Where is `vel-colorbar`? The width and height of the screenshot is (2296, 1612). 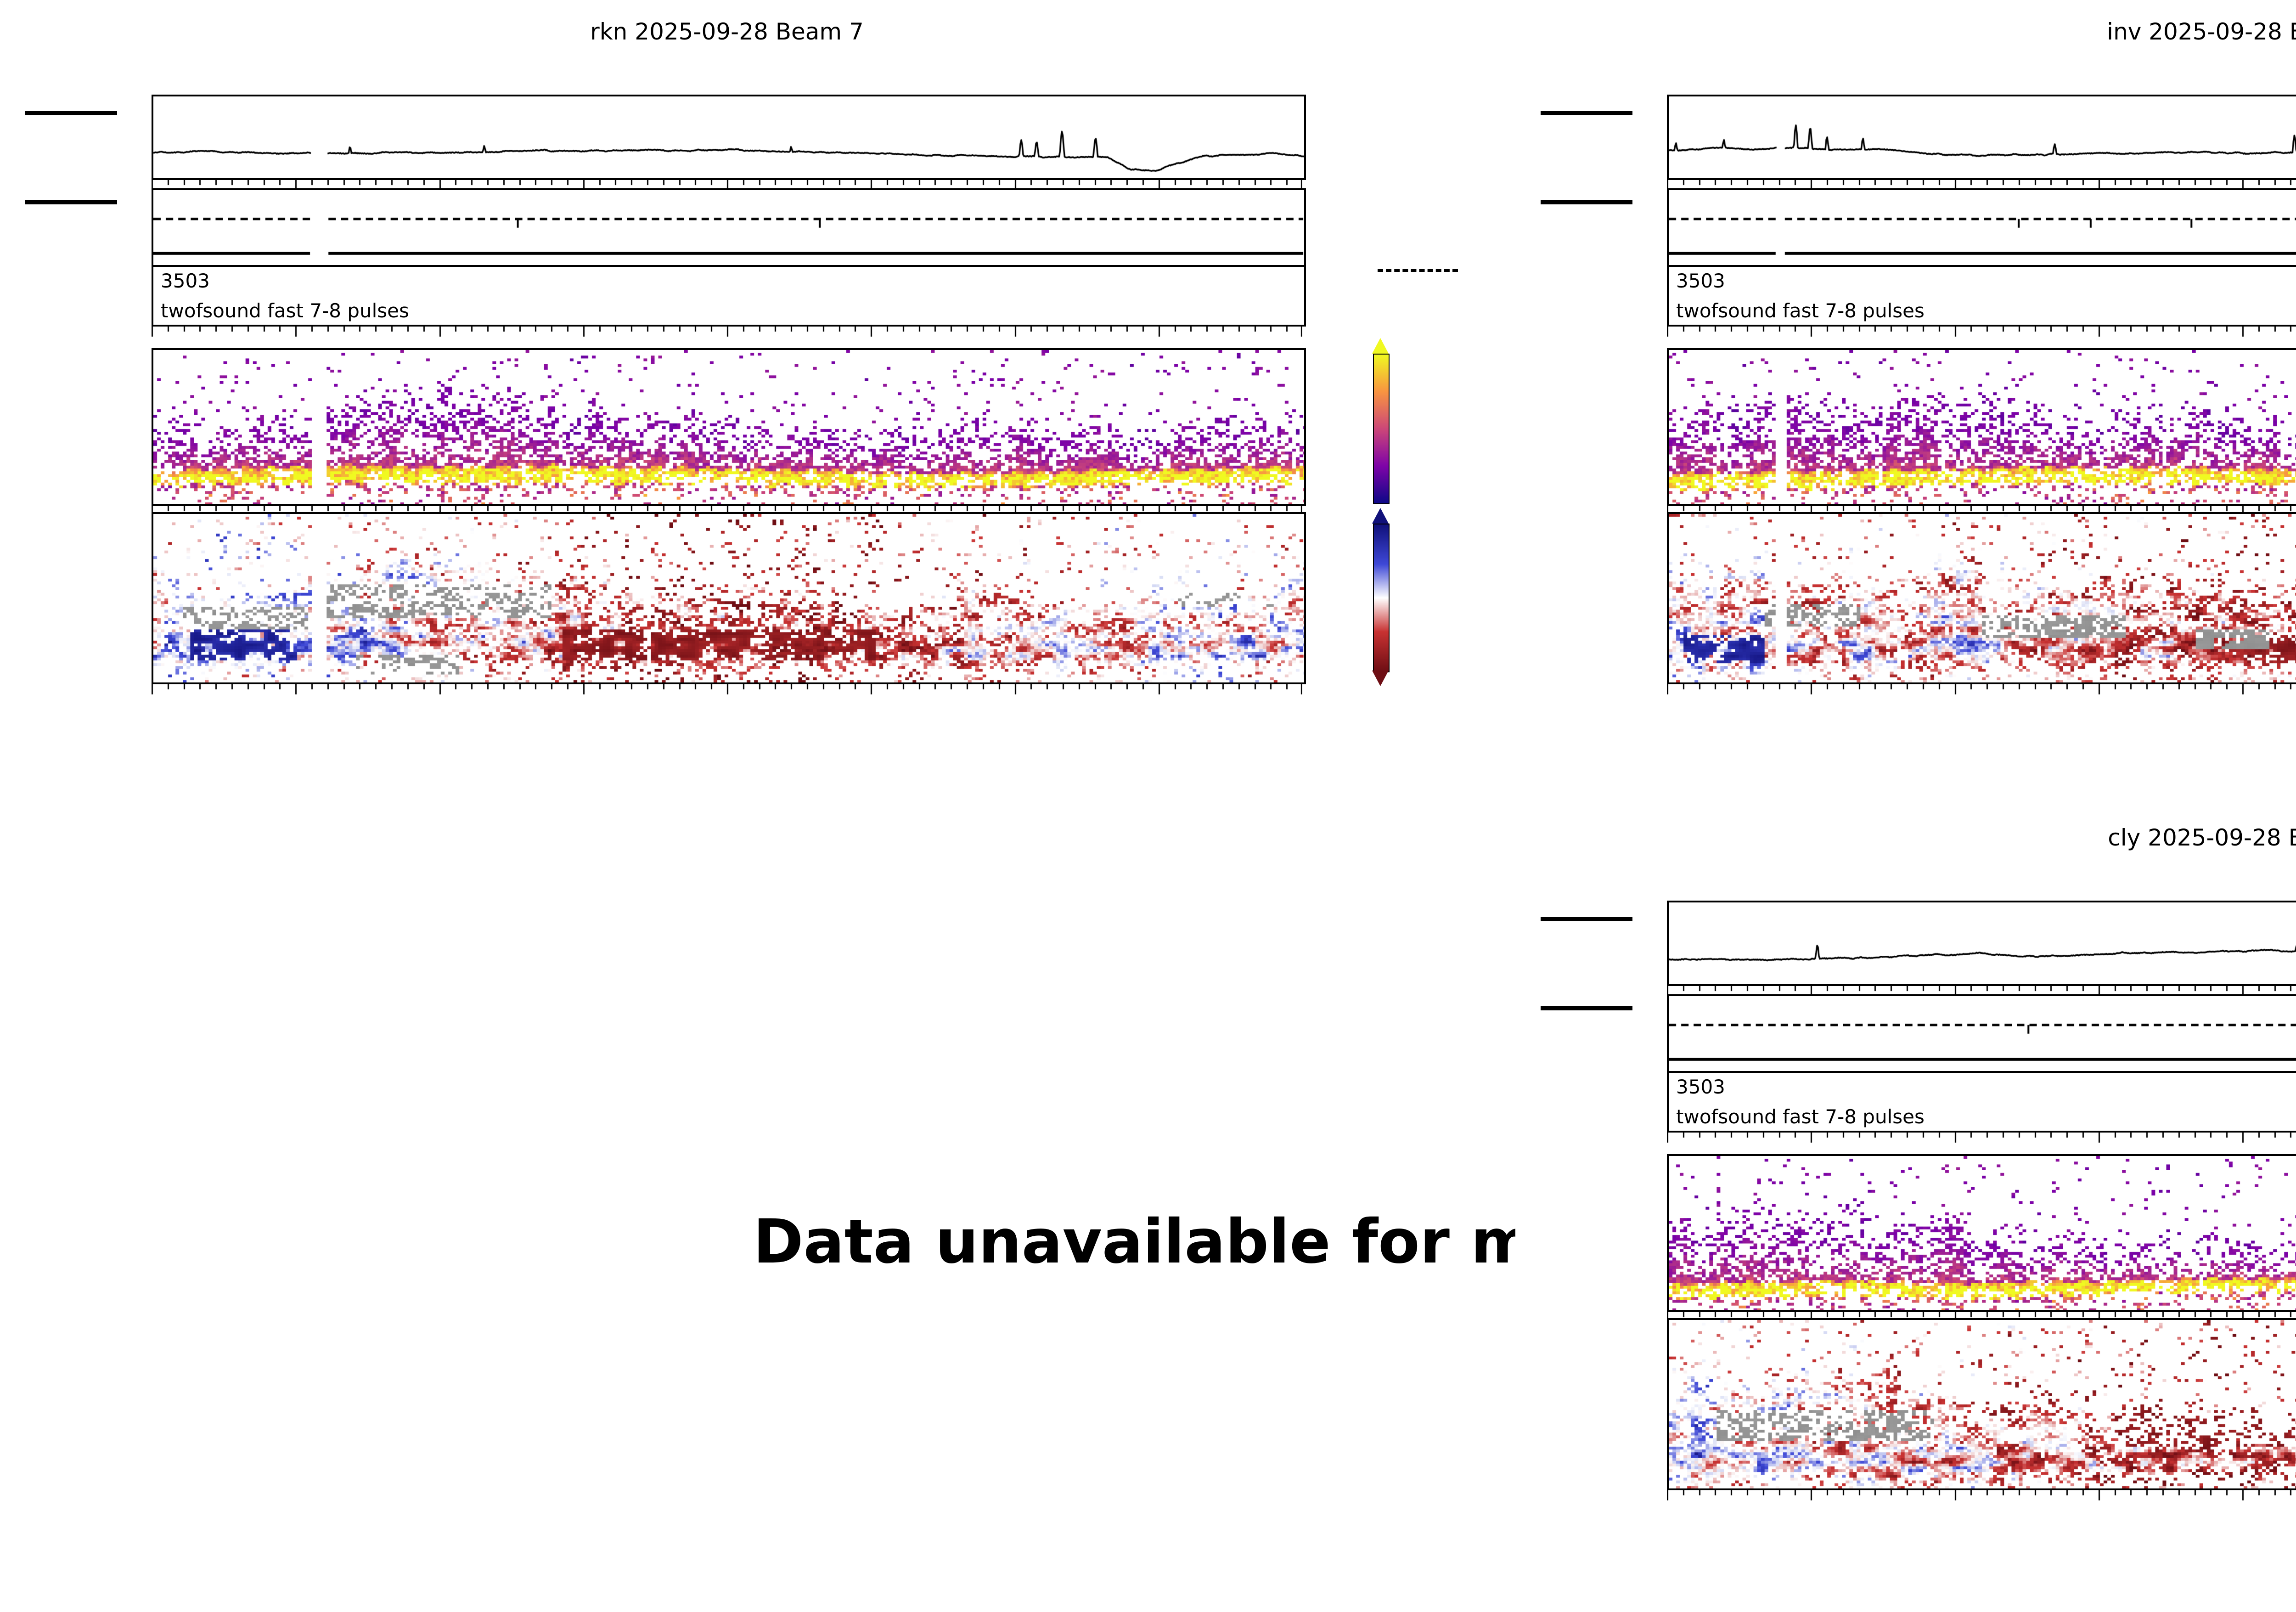 vel-colorbar is located at coordinates (1381, 598).